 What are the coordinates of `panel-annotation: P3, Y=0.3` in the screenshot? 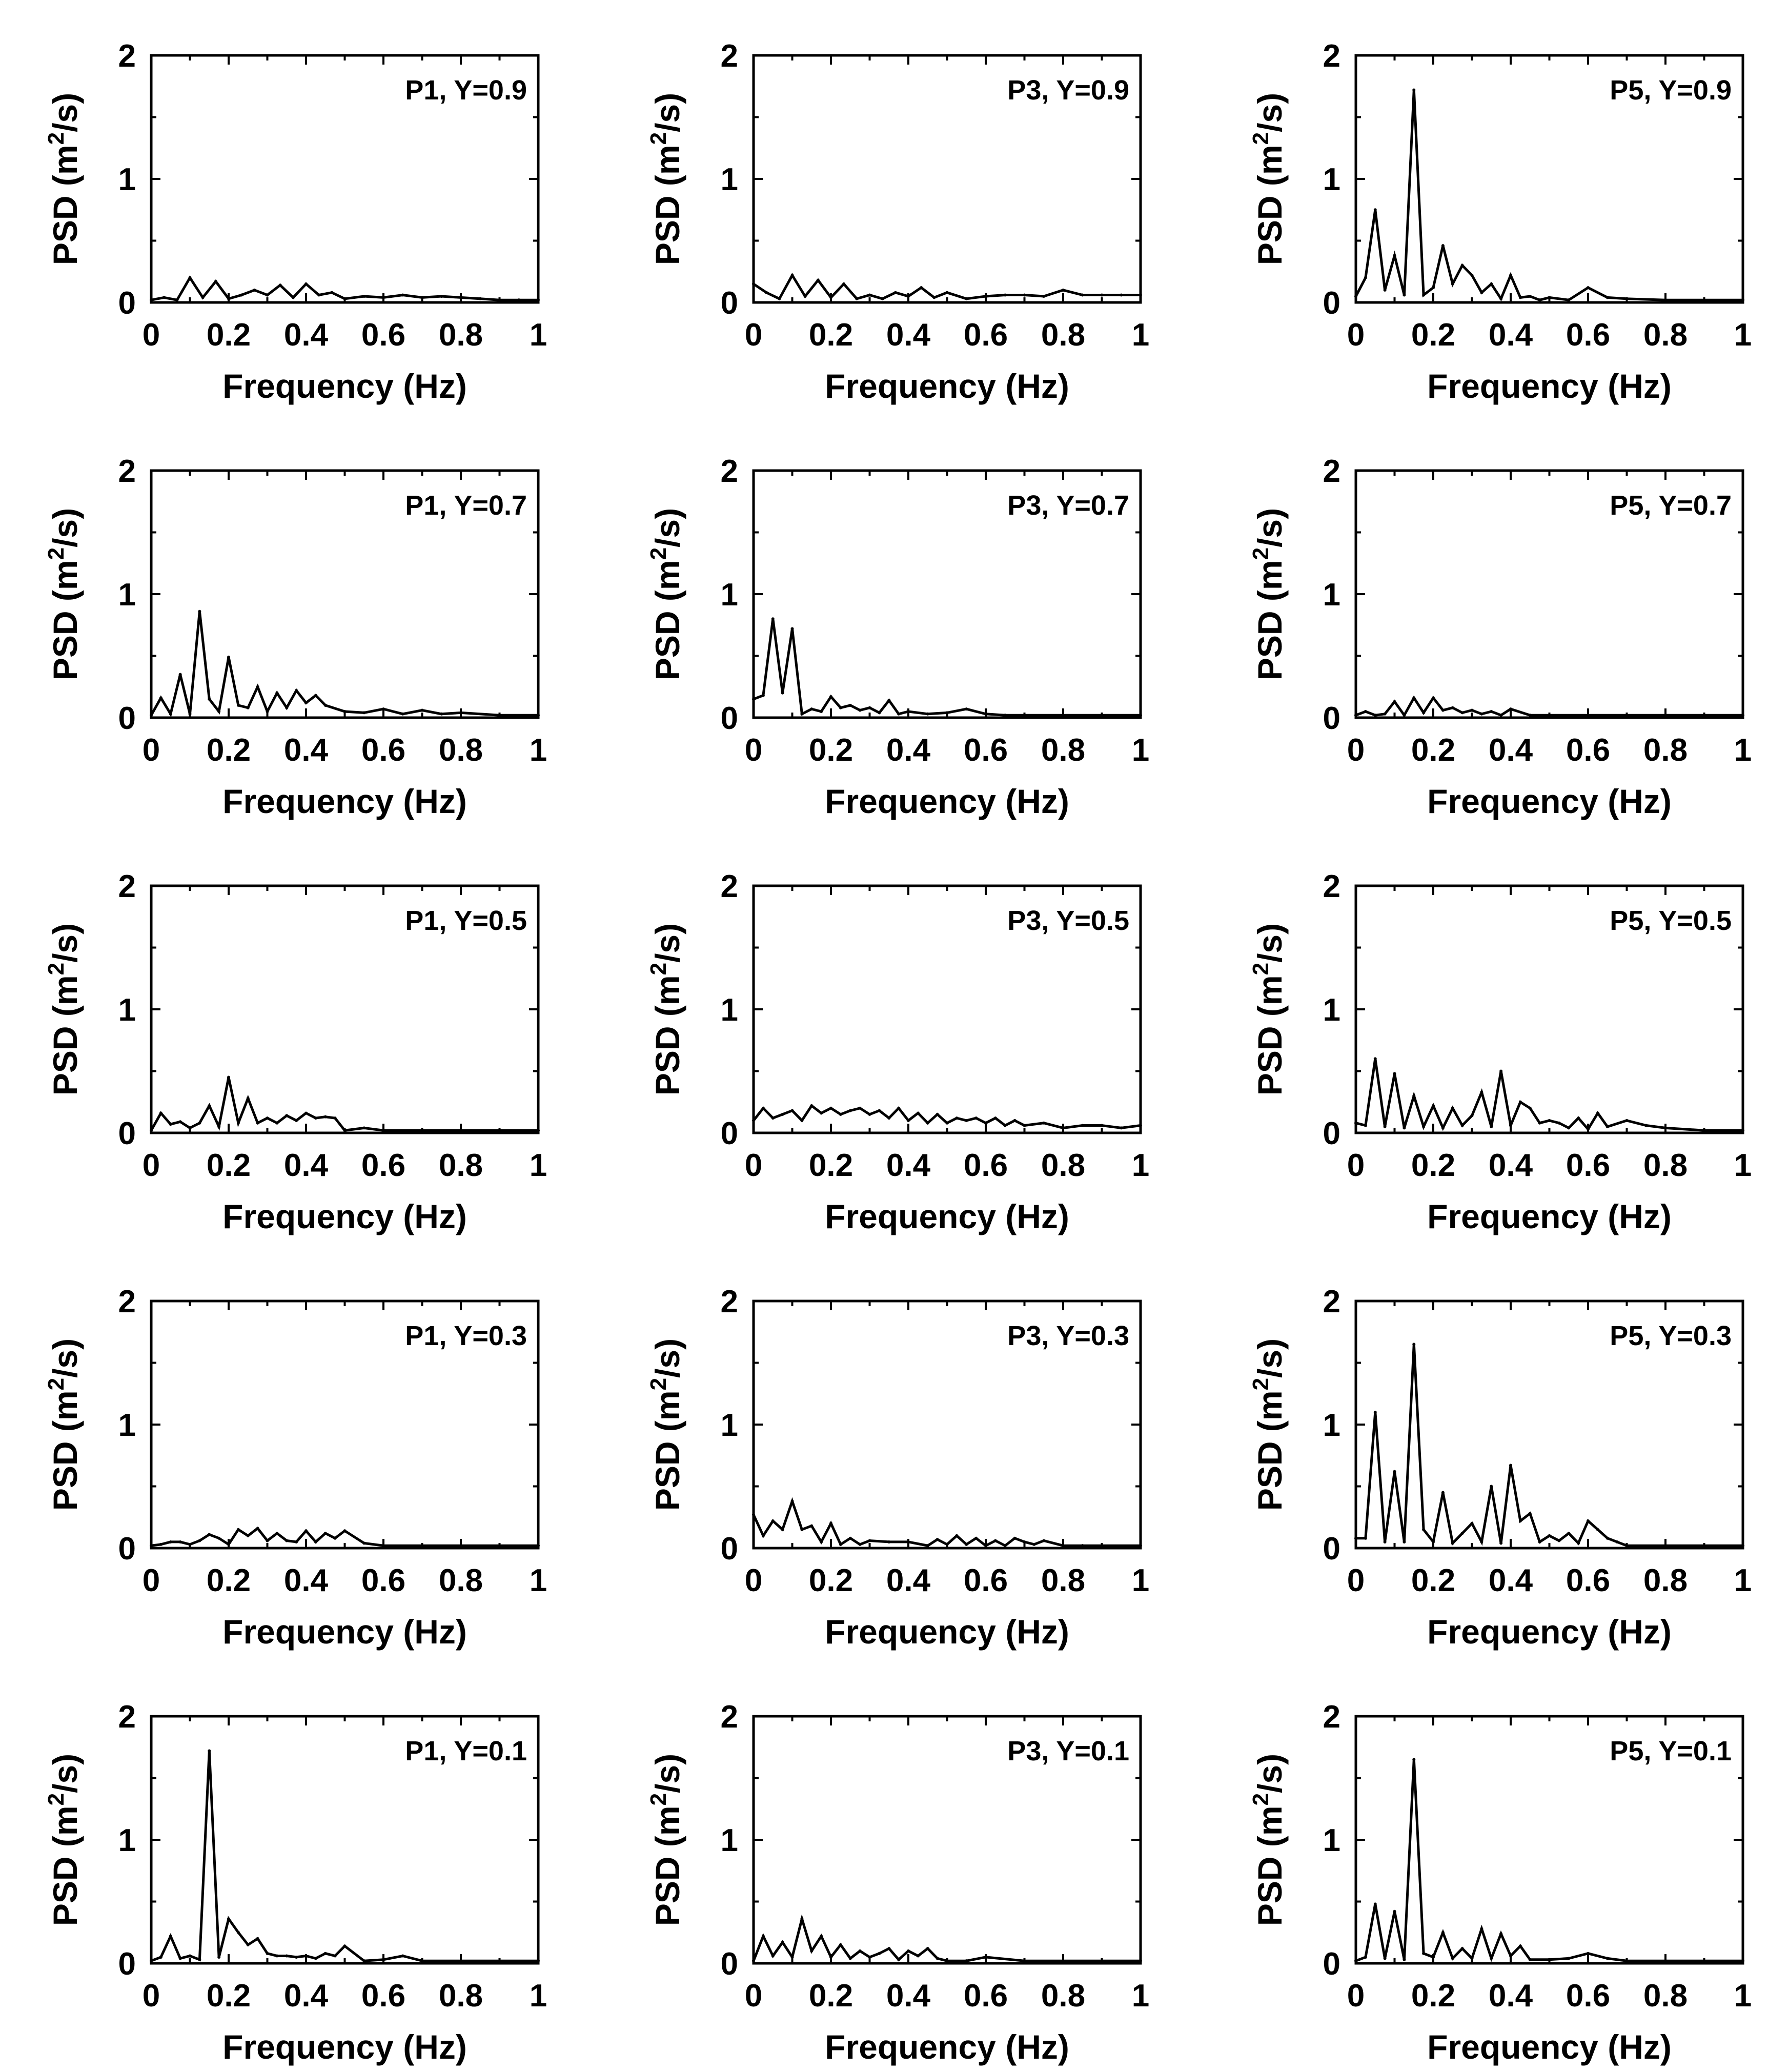 It's located at (1068, 1336).